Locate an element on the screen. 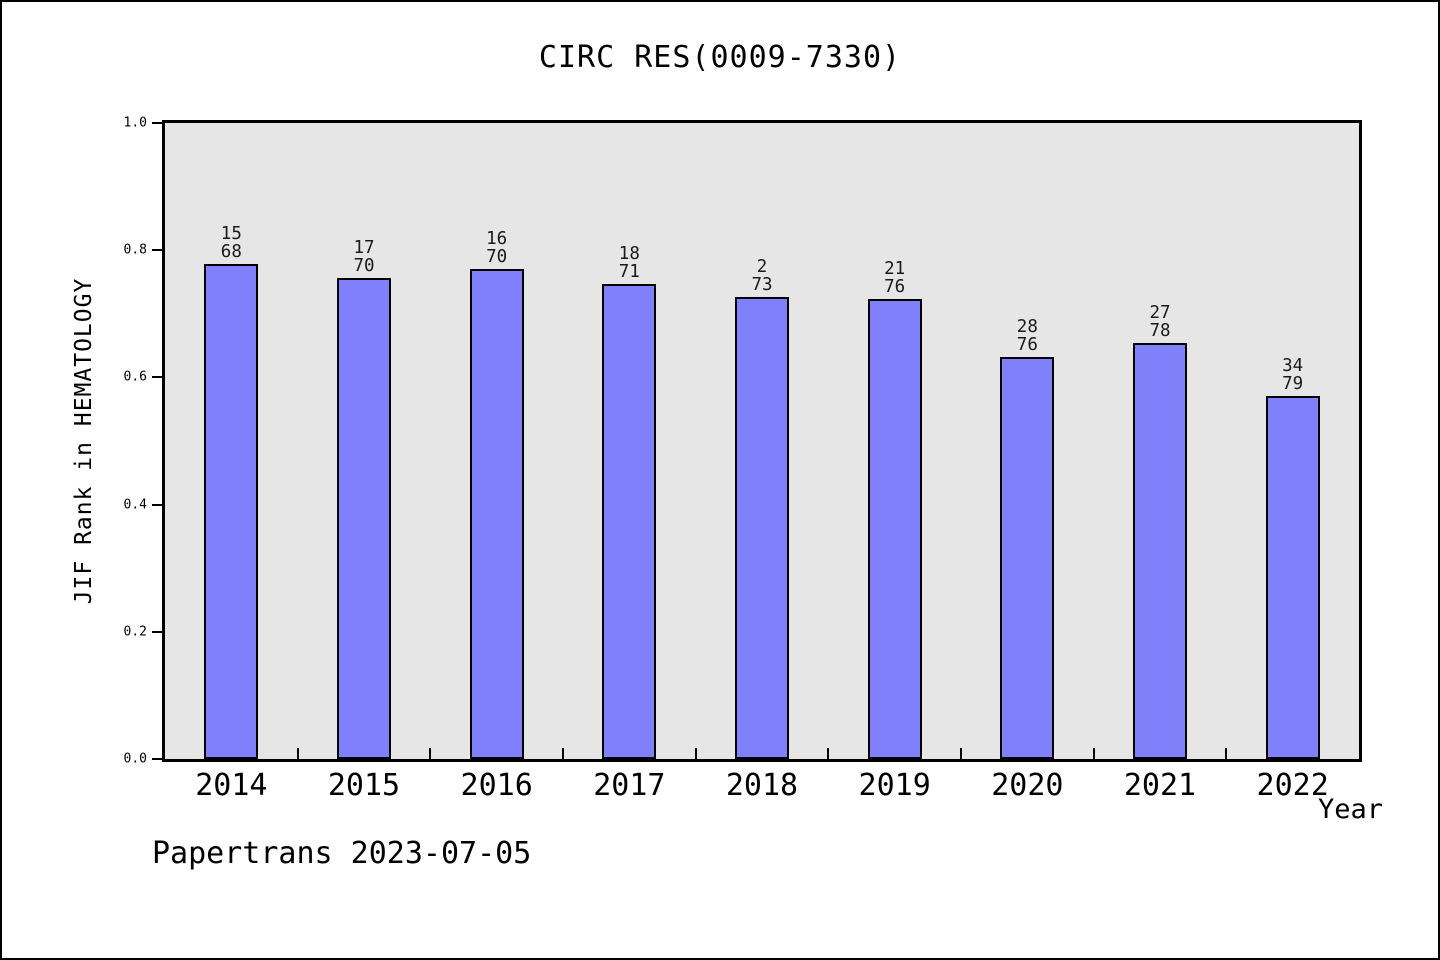  x-category-label: 2021 is located at coordinates (1160, 785).